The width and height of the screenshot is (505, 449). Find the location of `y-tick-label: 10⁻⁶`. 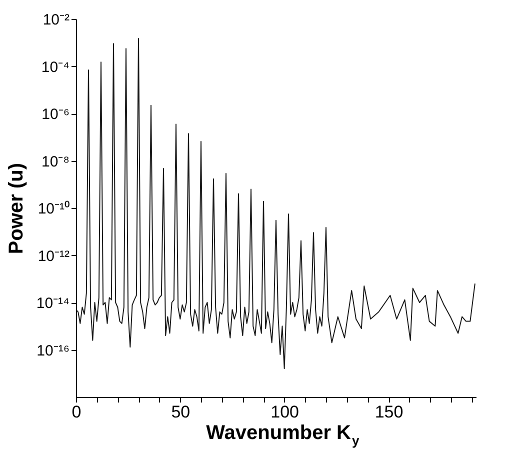

y-tick-label: 10⁻⁶ is located at coordinates (56, 114).